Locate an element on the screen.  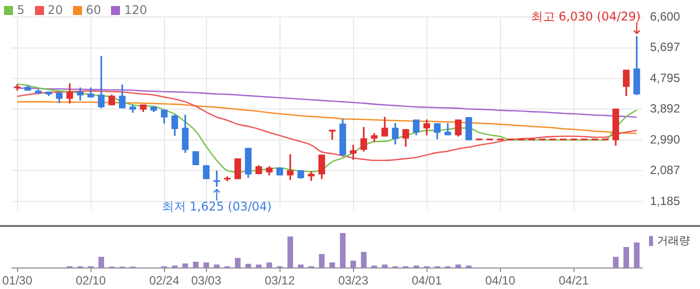
legend-label: 거래량 is located at coordinates (673, 240).